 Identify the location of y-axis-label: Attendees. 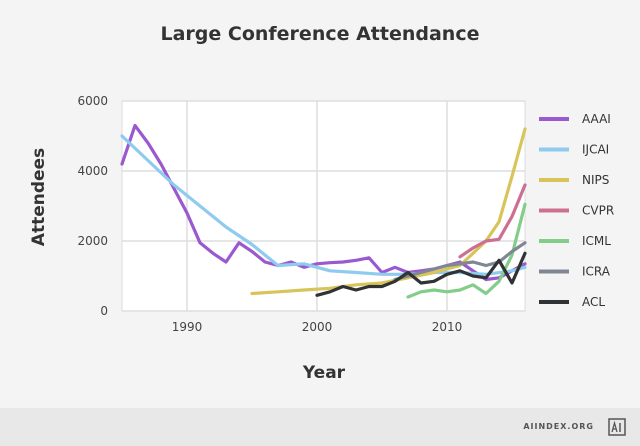
(39, 197).